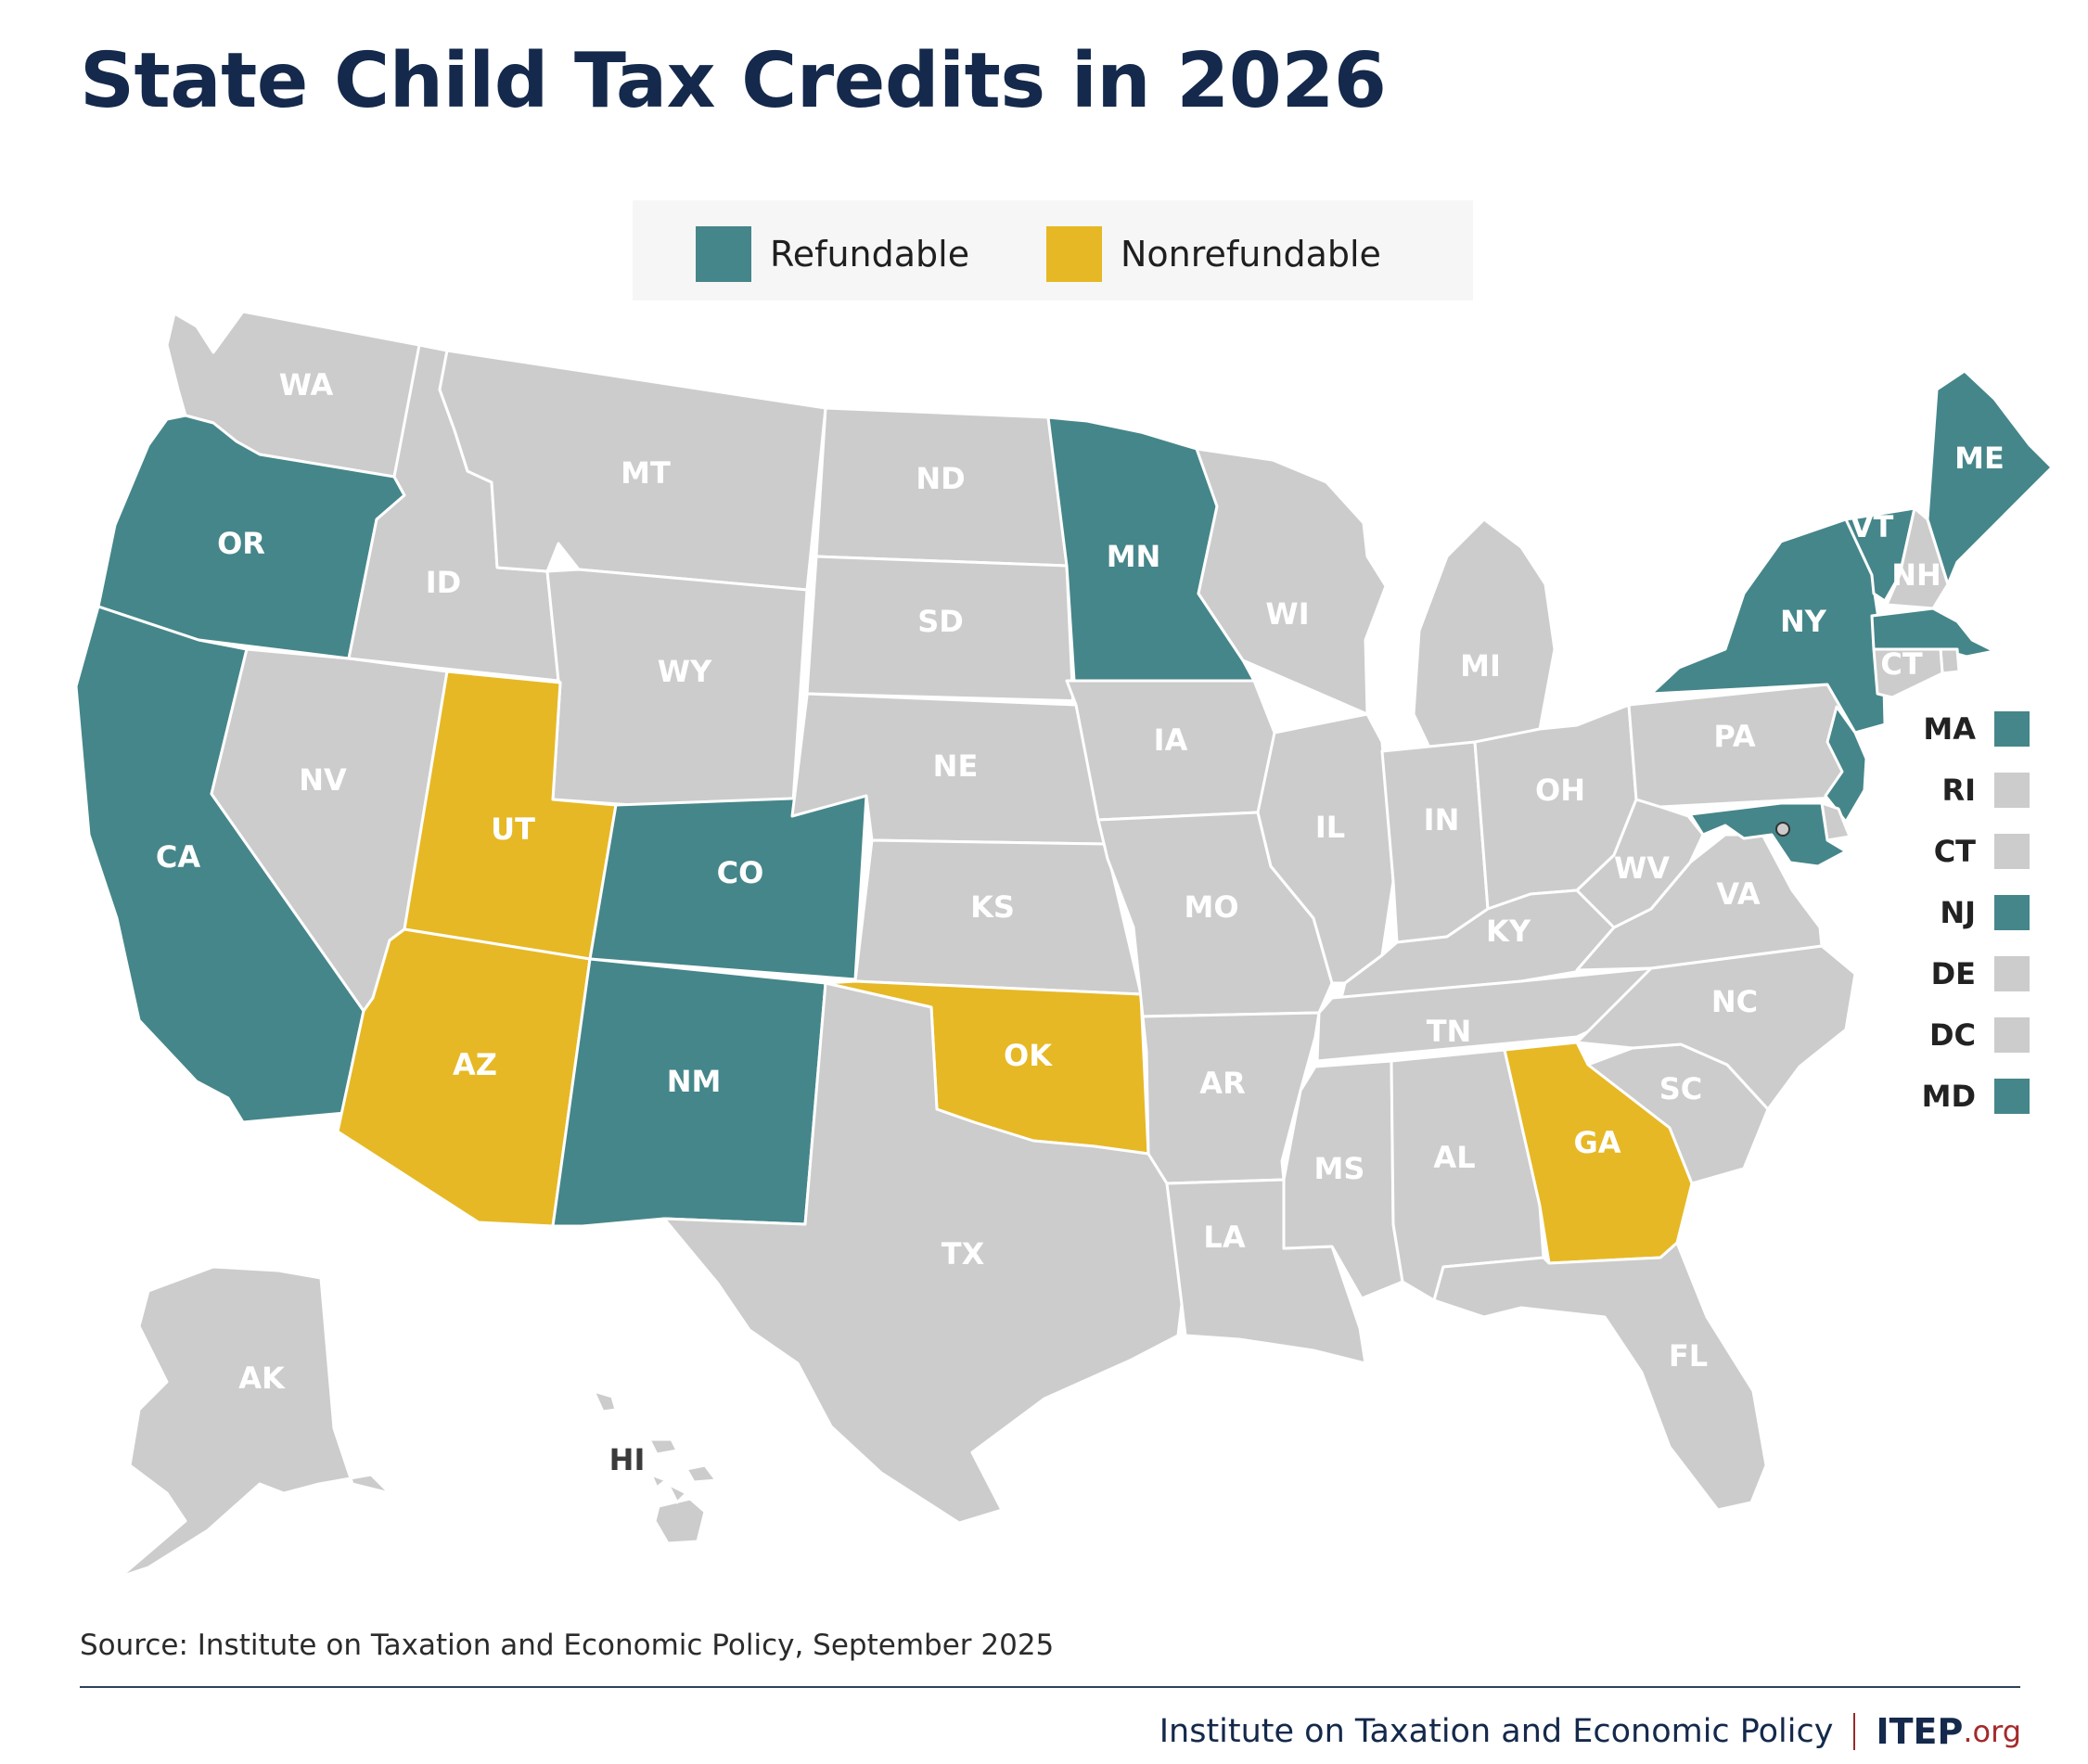 This screenshot has width=2088, height=1764. I want to click on footer-separator, so click(1854, 1731).